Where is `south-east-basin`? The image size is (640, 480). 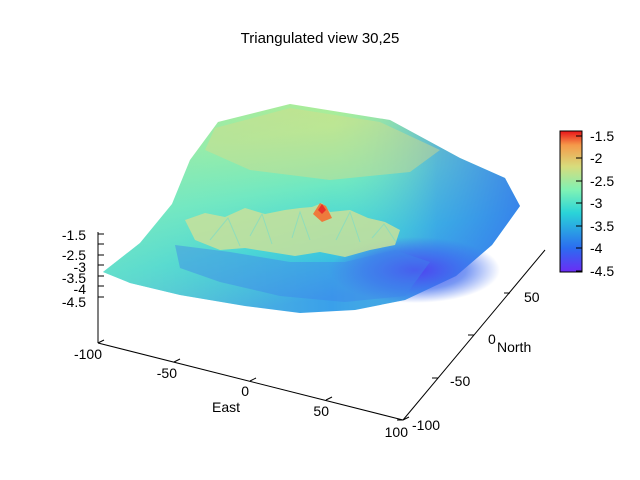
south-east-basin is located at coordinates (415, 270).